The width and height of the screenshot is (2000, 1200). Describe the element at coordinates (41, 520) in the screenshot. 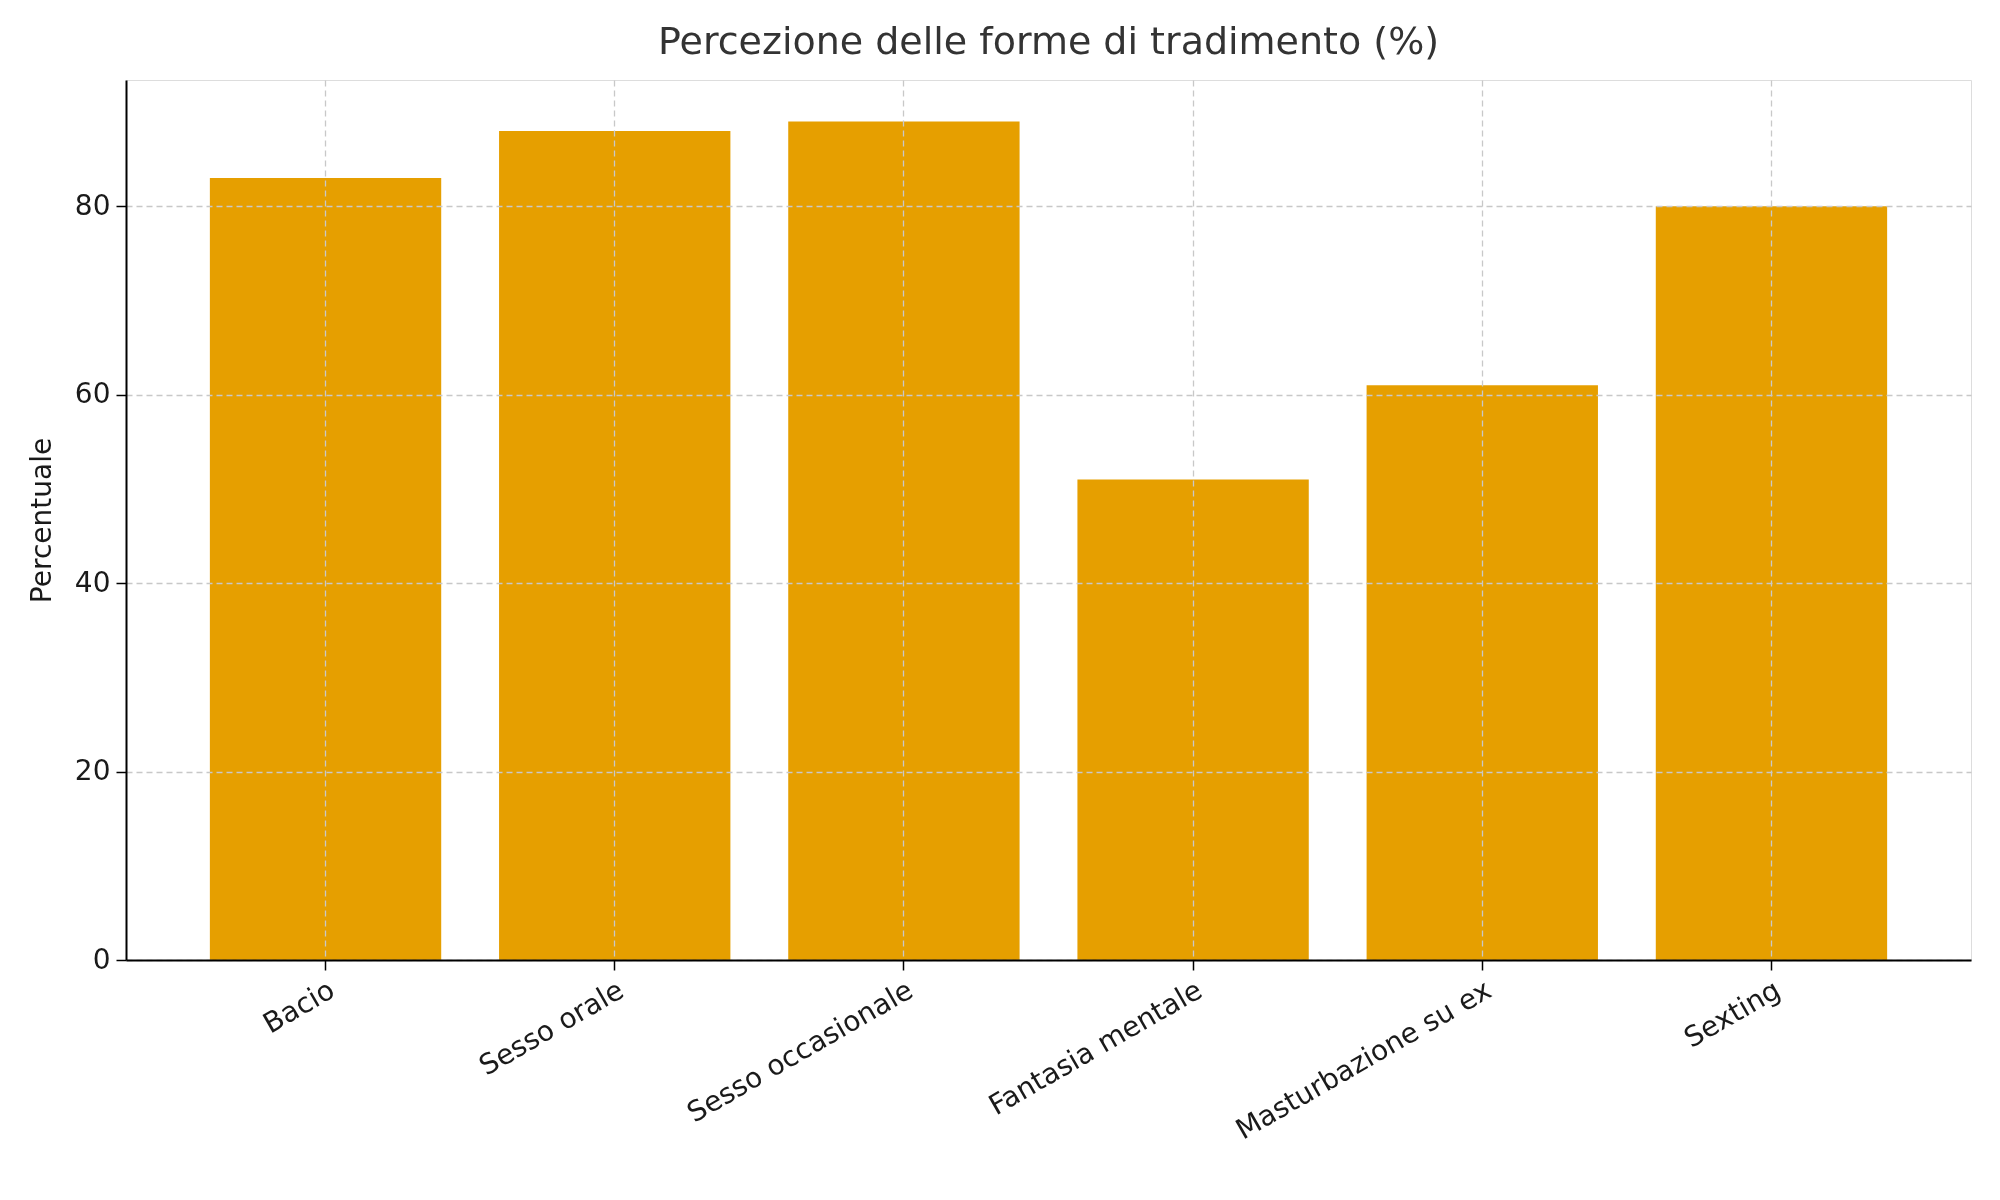

I see `y-axis-title: Percentuale` at that location.